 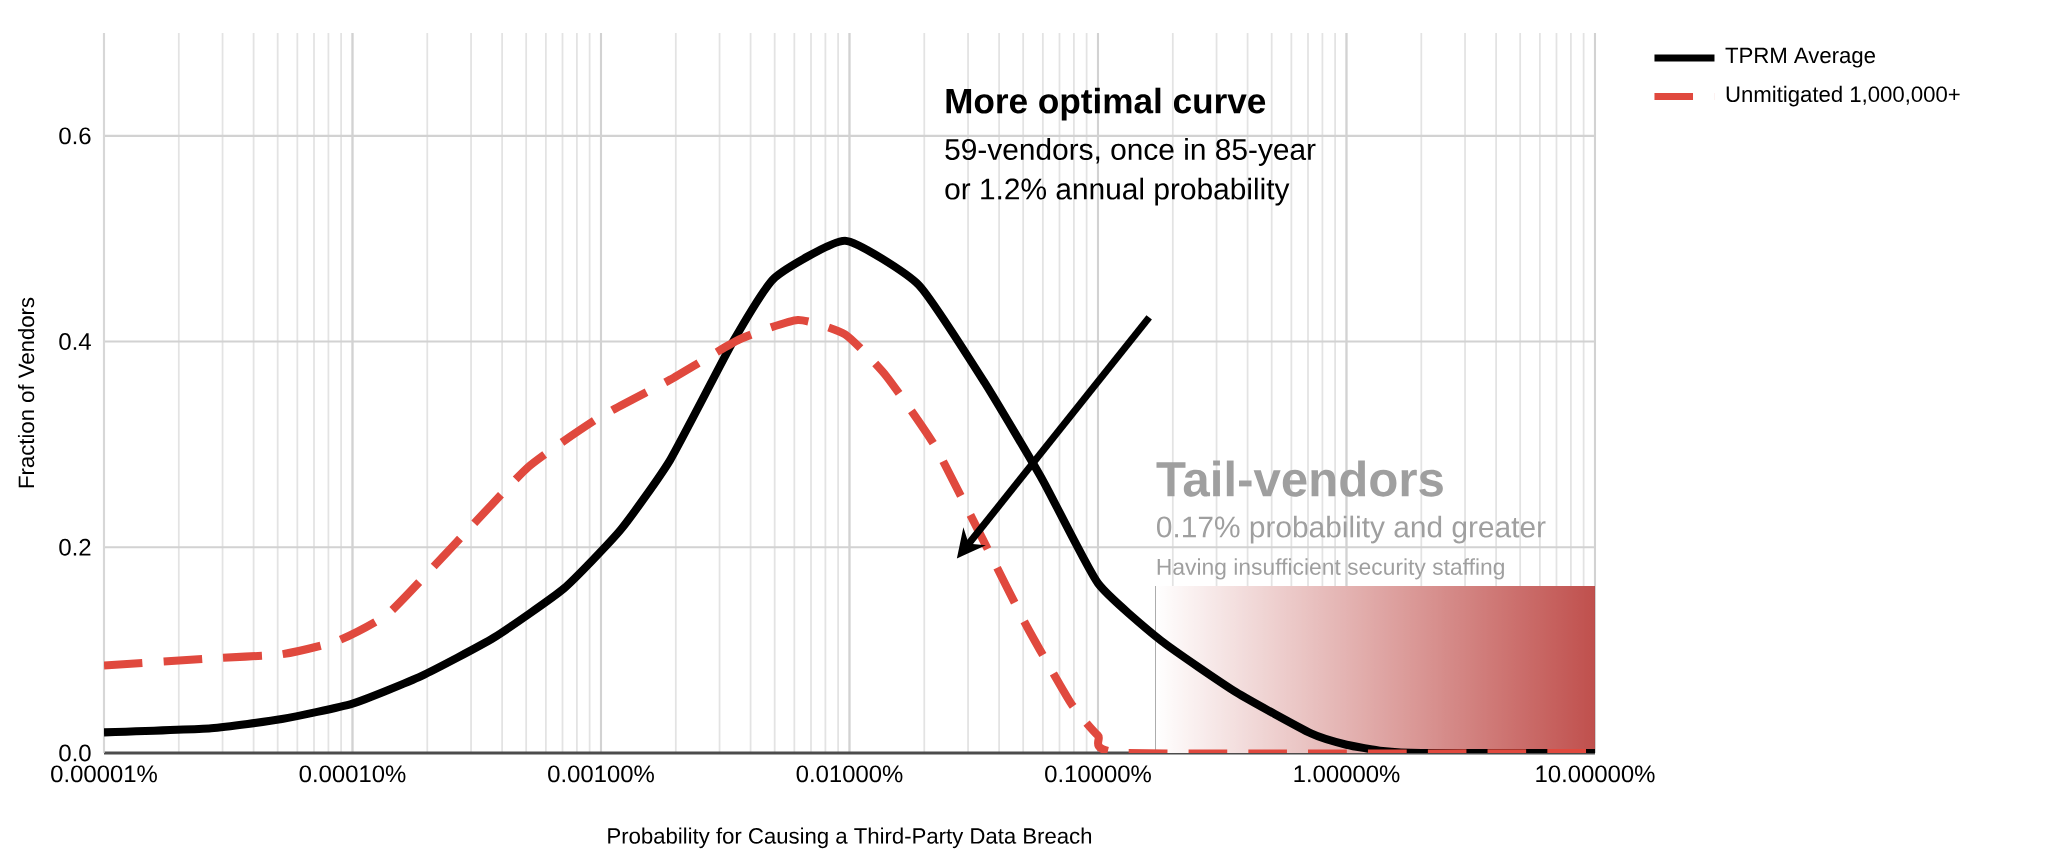 What do you see at coordinates (1843, 96) in the screenshot?
I see `legend-label: Unmitigated 1,000,000+` at bounding box center [1843, 96].